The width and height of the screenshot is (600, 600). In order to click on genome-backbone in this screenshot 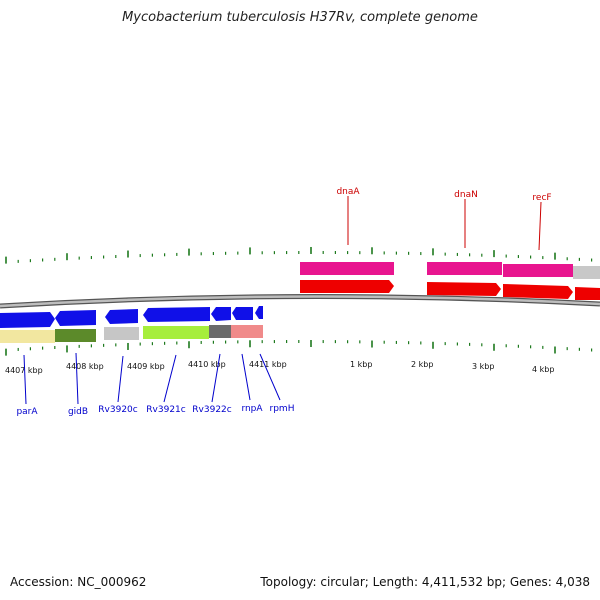, I will do `click(300, 301)`.